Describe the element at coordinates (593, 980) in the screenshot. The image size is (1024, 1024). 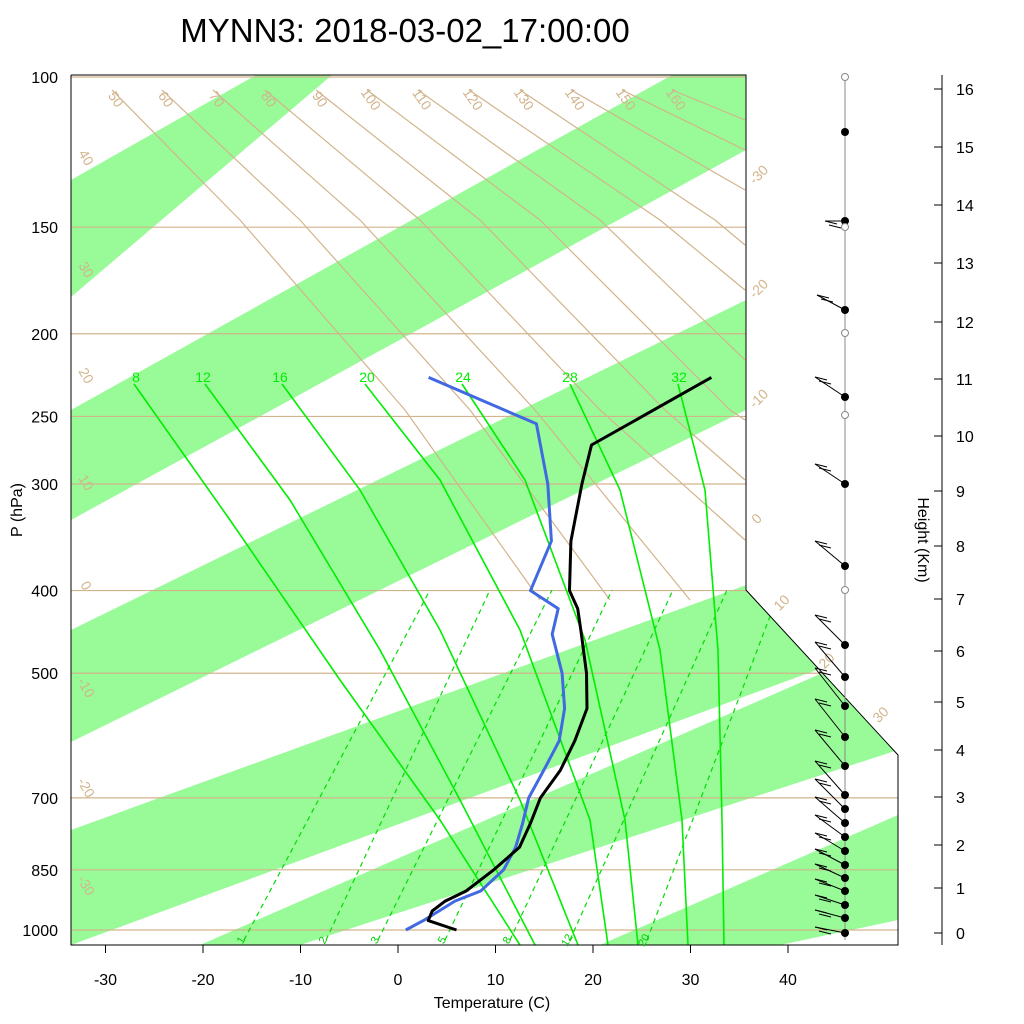
I see `temperature-tick-label: 20` at that location.